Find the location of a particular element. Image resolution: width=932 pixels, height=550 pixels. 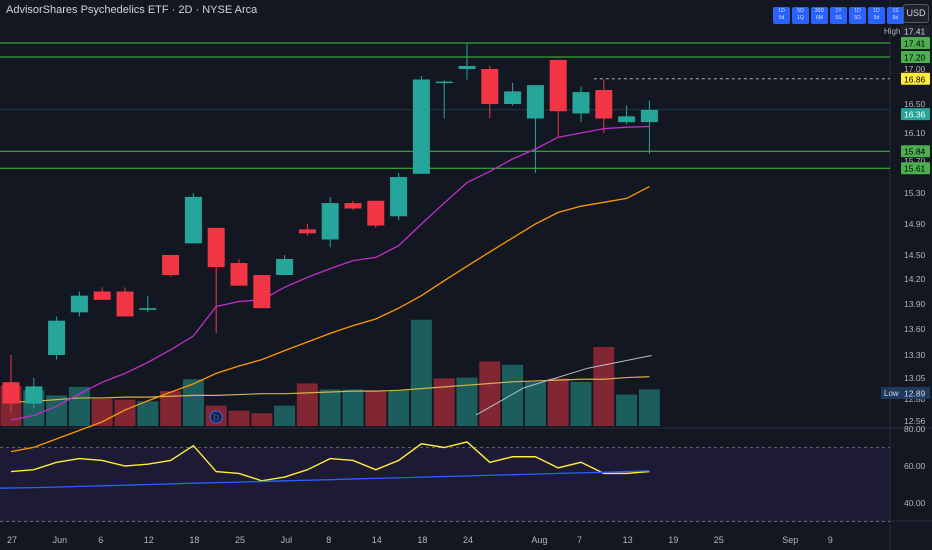

rsi-line is located at coordinates (330, 461).